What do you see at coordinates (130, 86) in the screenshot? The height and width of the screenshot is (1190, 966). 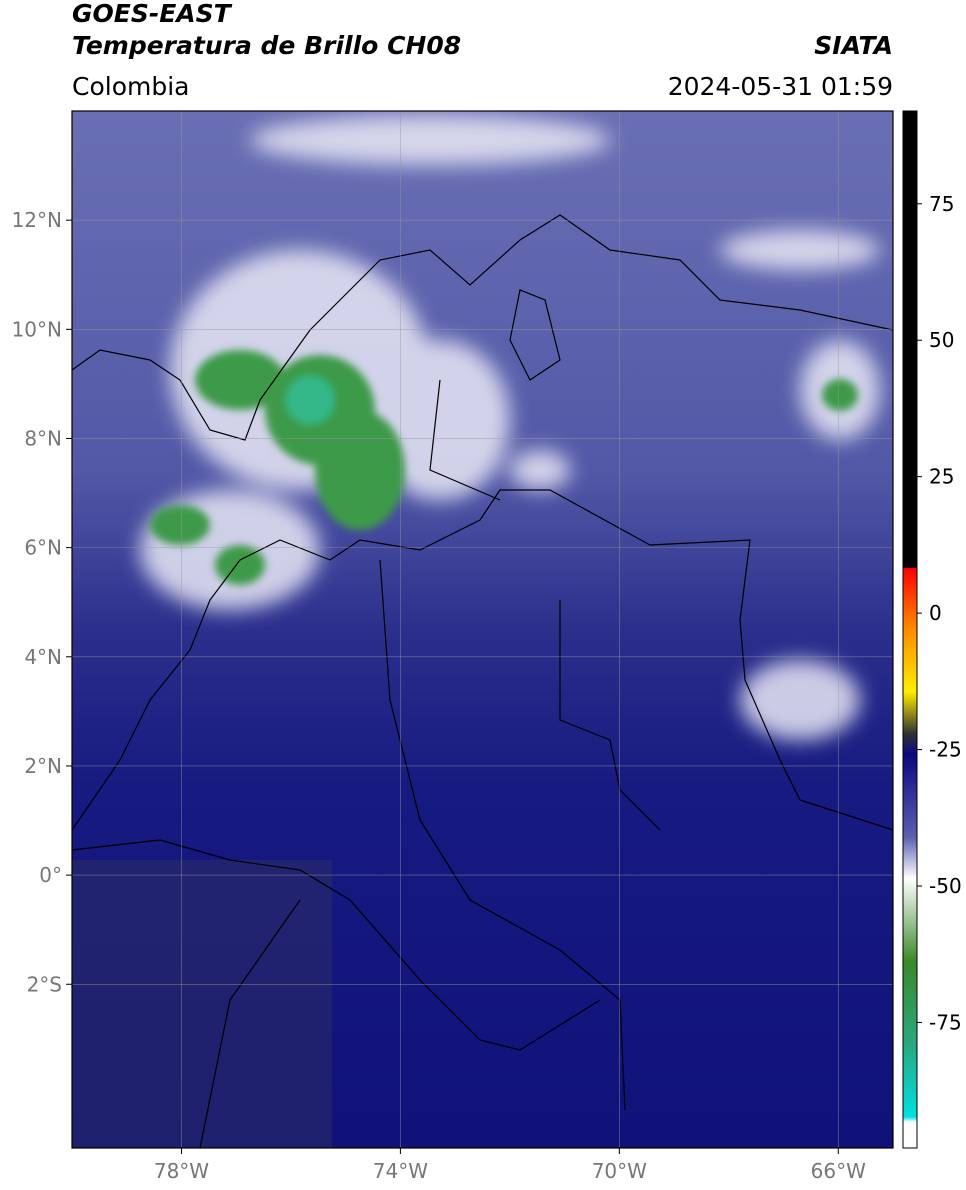 I see `region: Colombia` at bounding box center [130, 86].